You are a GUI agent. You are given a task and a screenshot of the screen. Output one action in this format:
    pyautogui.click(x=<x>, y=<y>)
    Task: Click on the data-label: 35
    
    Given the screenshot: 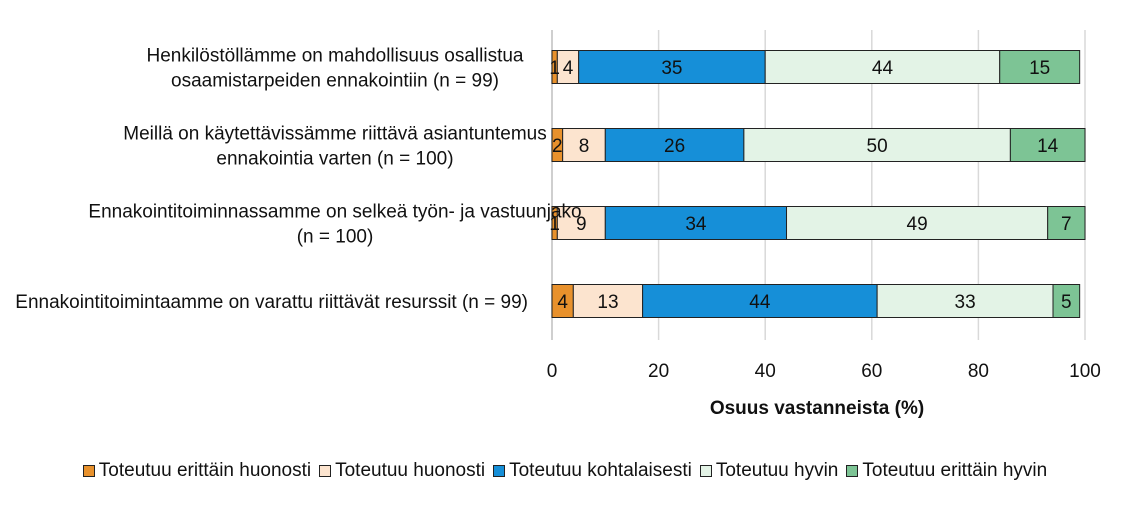 What is the action you would take?
    pyautogui.click(x=671, y=68)
    